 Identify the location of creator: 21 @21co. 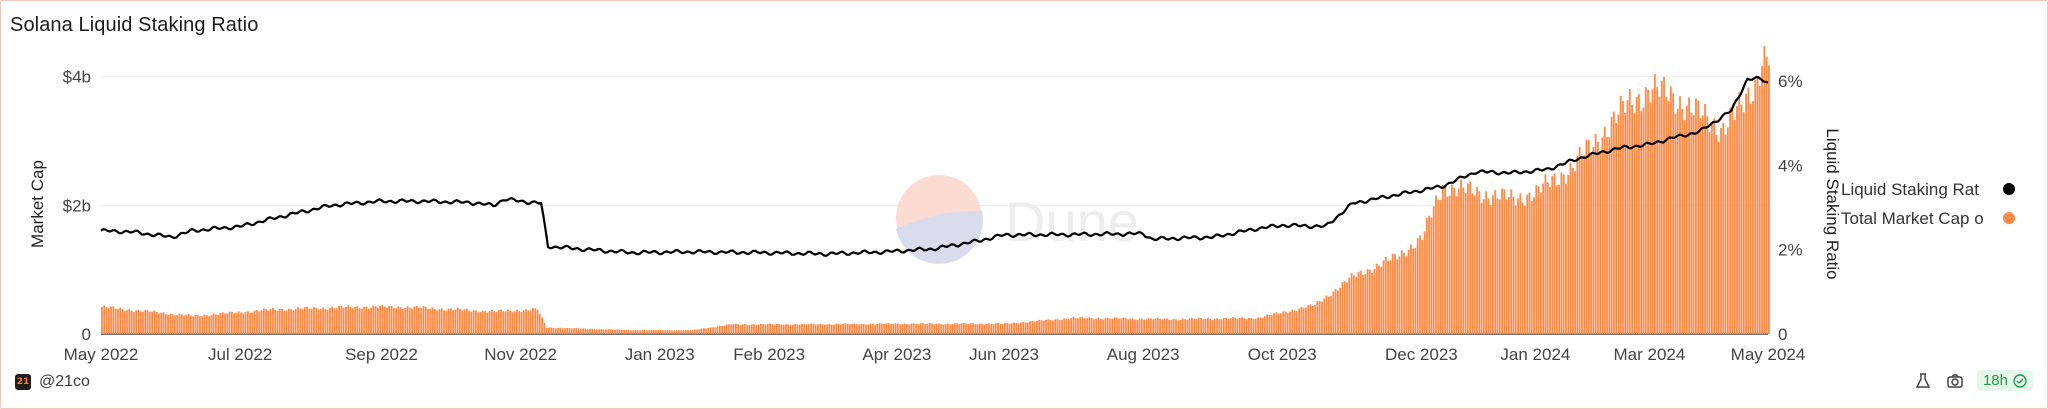
(52, 382).